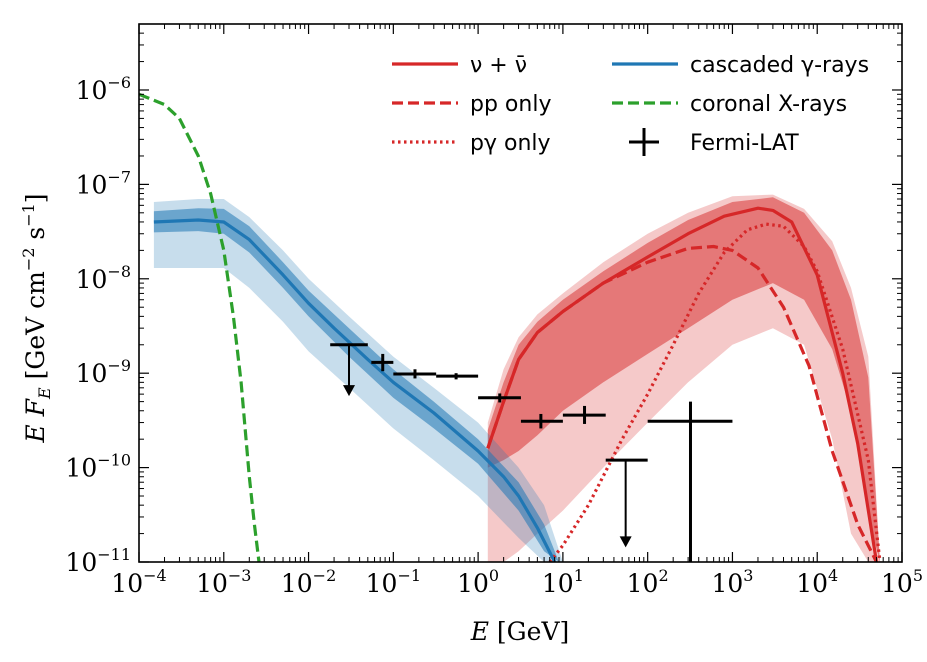 The image size is (927, 662). Describe the element at coordinates (648, 582) in the screenshot. I see `x-tick-label: 10²` at that location.